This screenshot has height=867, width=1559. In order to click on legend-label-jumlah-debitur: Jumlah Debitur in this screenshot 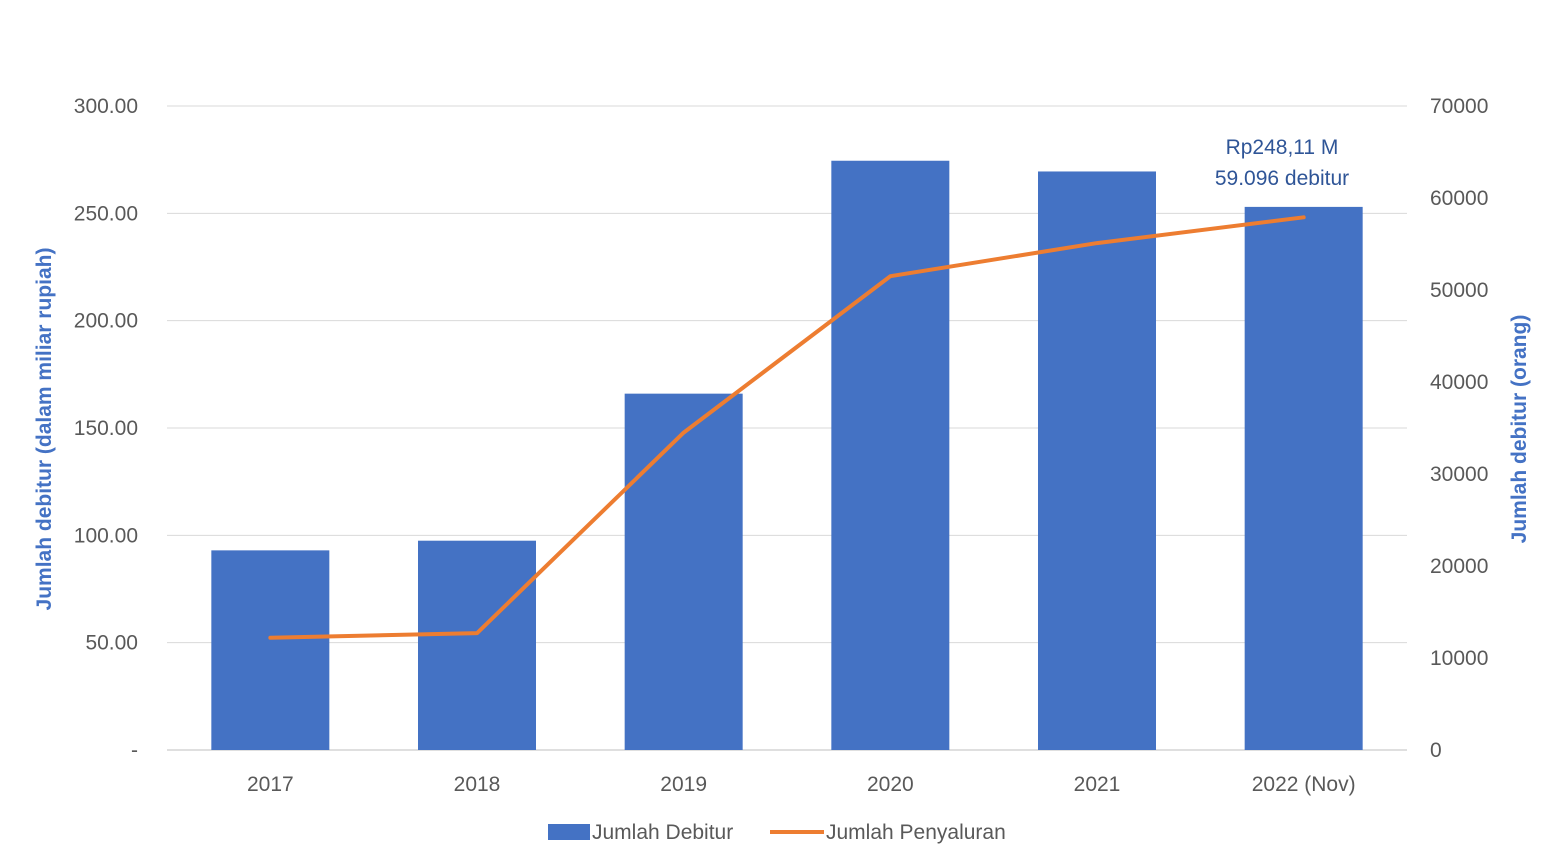, I will do `click(662, 832)`.